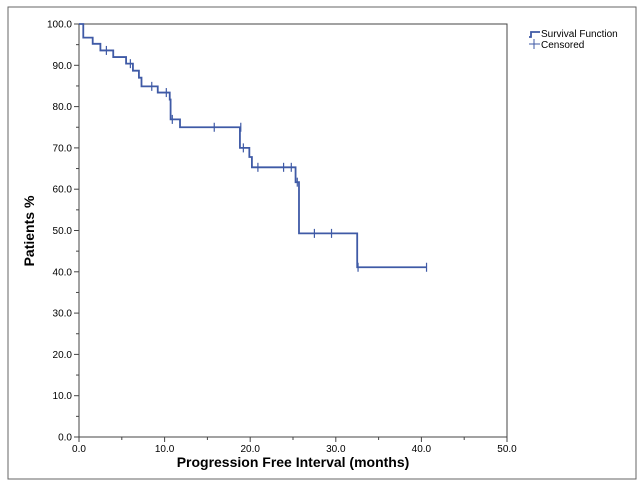 The height and width of the screenshot is (484, 641). I want to click on y-tick-label: 60.0, so click(63, 190).